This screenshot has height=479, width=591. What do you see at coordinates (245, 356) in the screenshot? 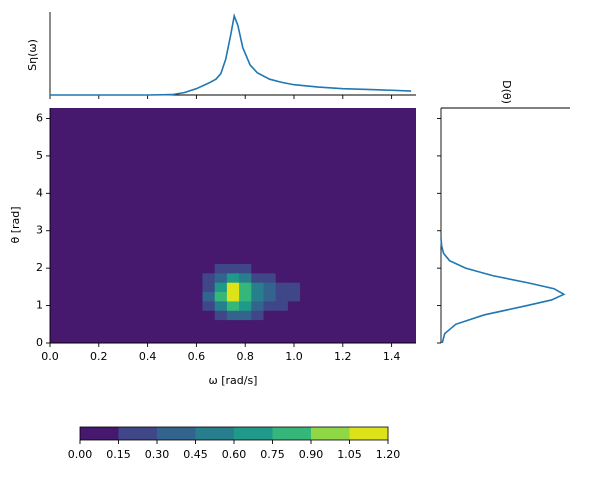
I see `x-tick-label: 0.8` at bounding box center [245, 356].